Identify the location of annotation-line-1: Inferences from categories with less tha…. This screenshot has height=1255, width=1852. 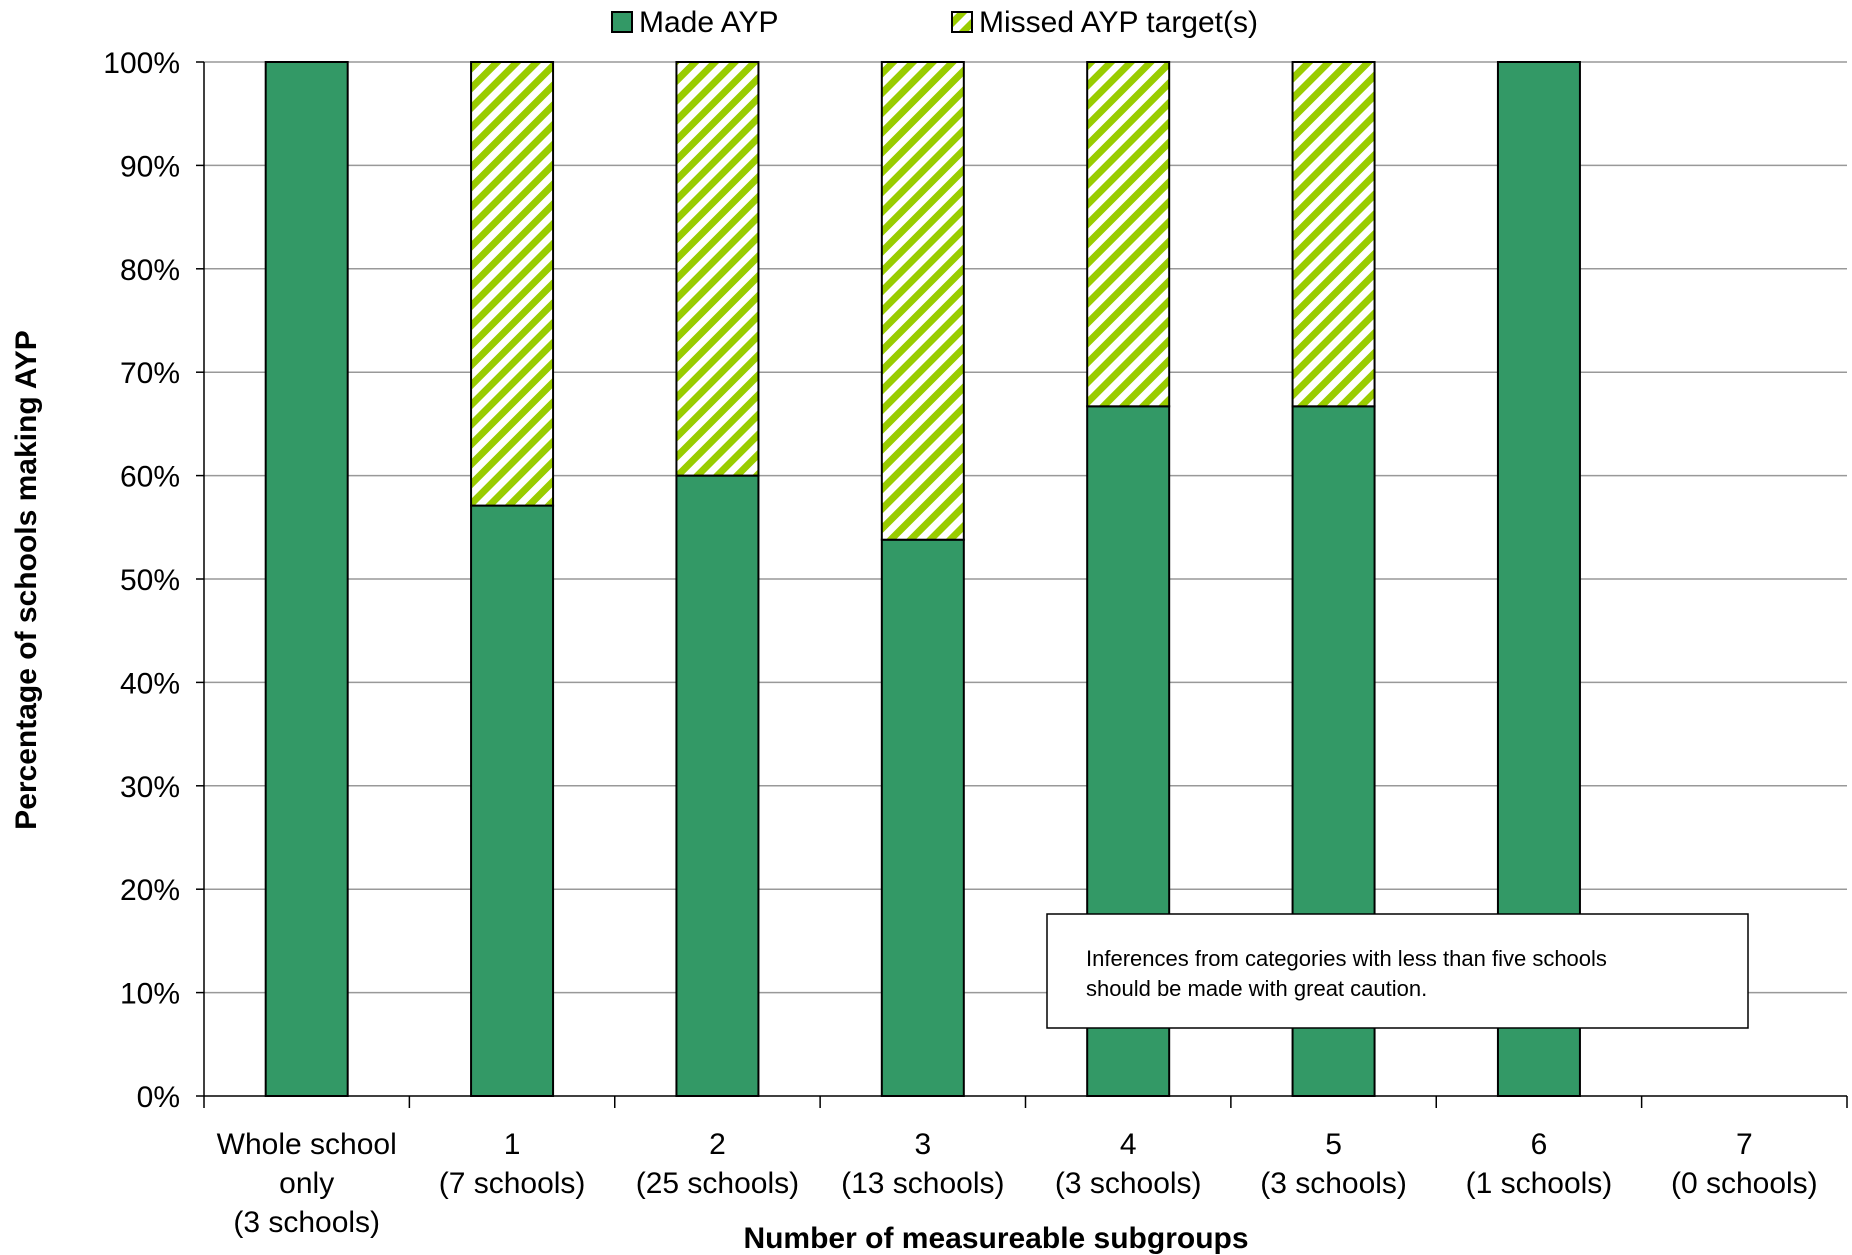
(1346, 958).